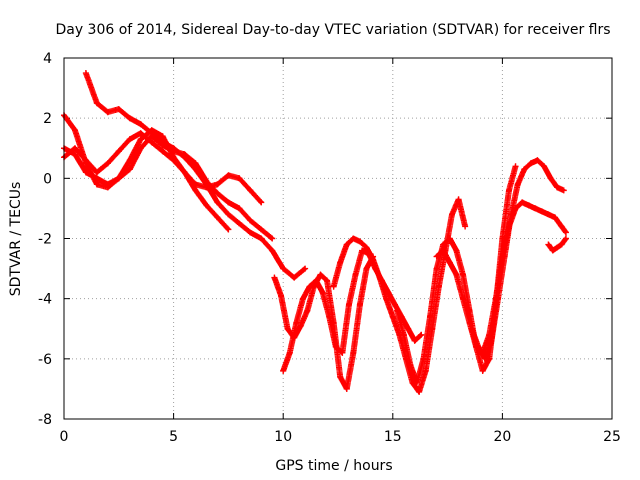 The width and height of the screenshot is (640, 480). What do you see at coordinates (45, 300) in the screenshot?
I see `y-tick-label: -4` at bounding box center [45, 300].